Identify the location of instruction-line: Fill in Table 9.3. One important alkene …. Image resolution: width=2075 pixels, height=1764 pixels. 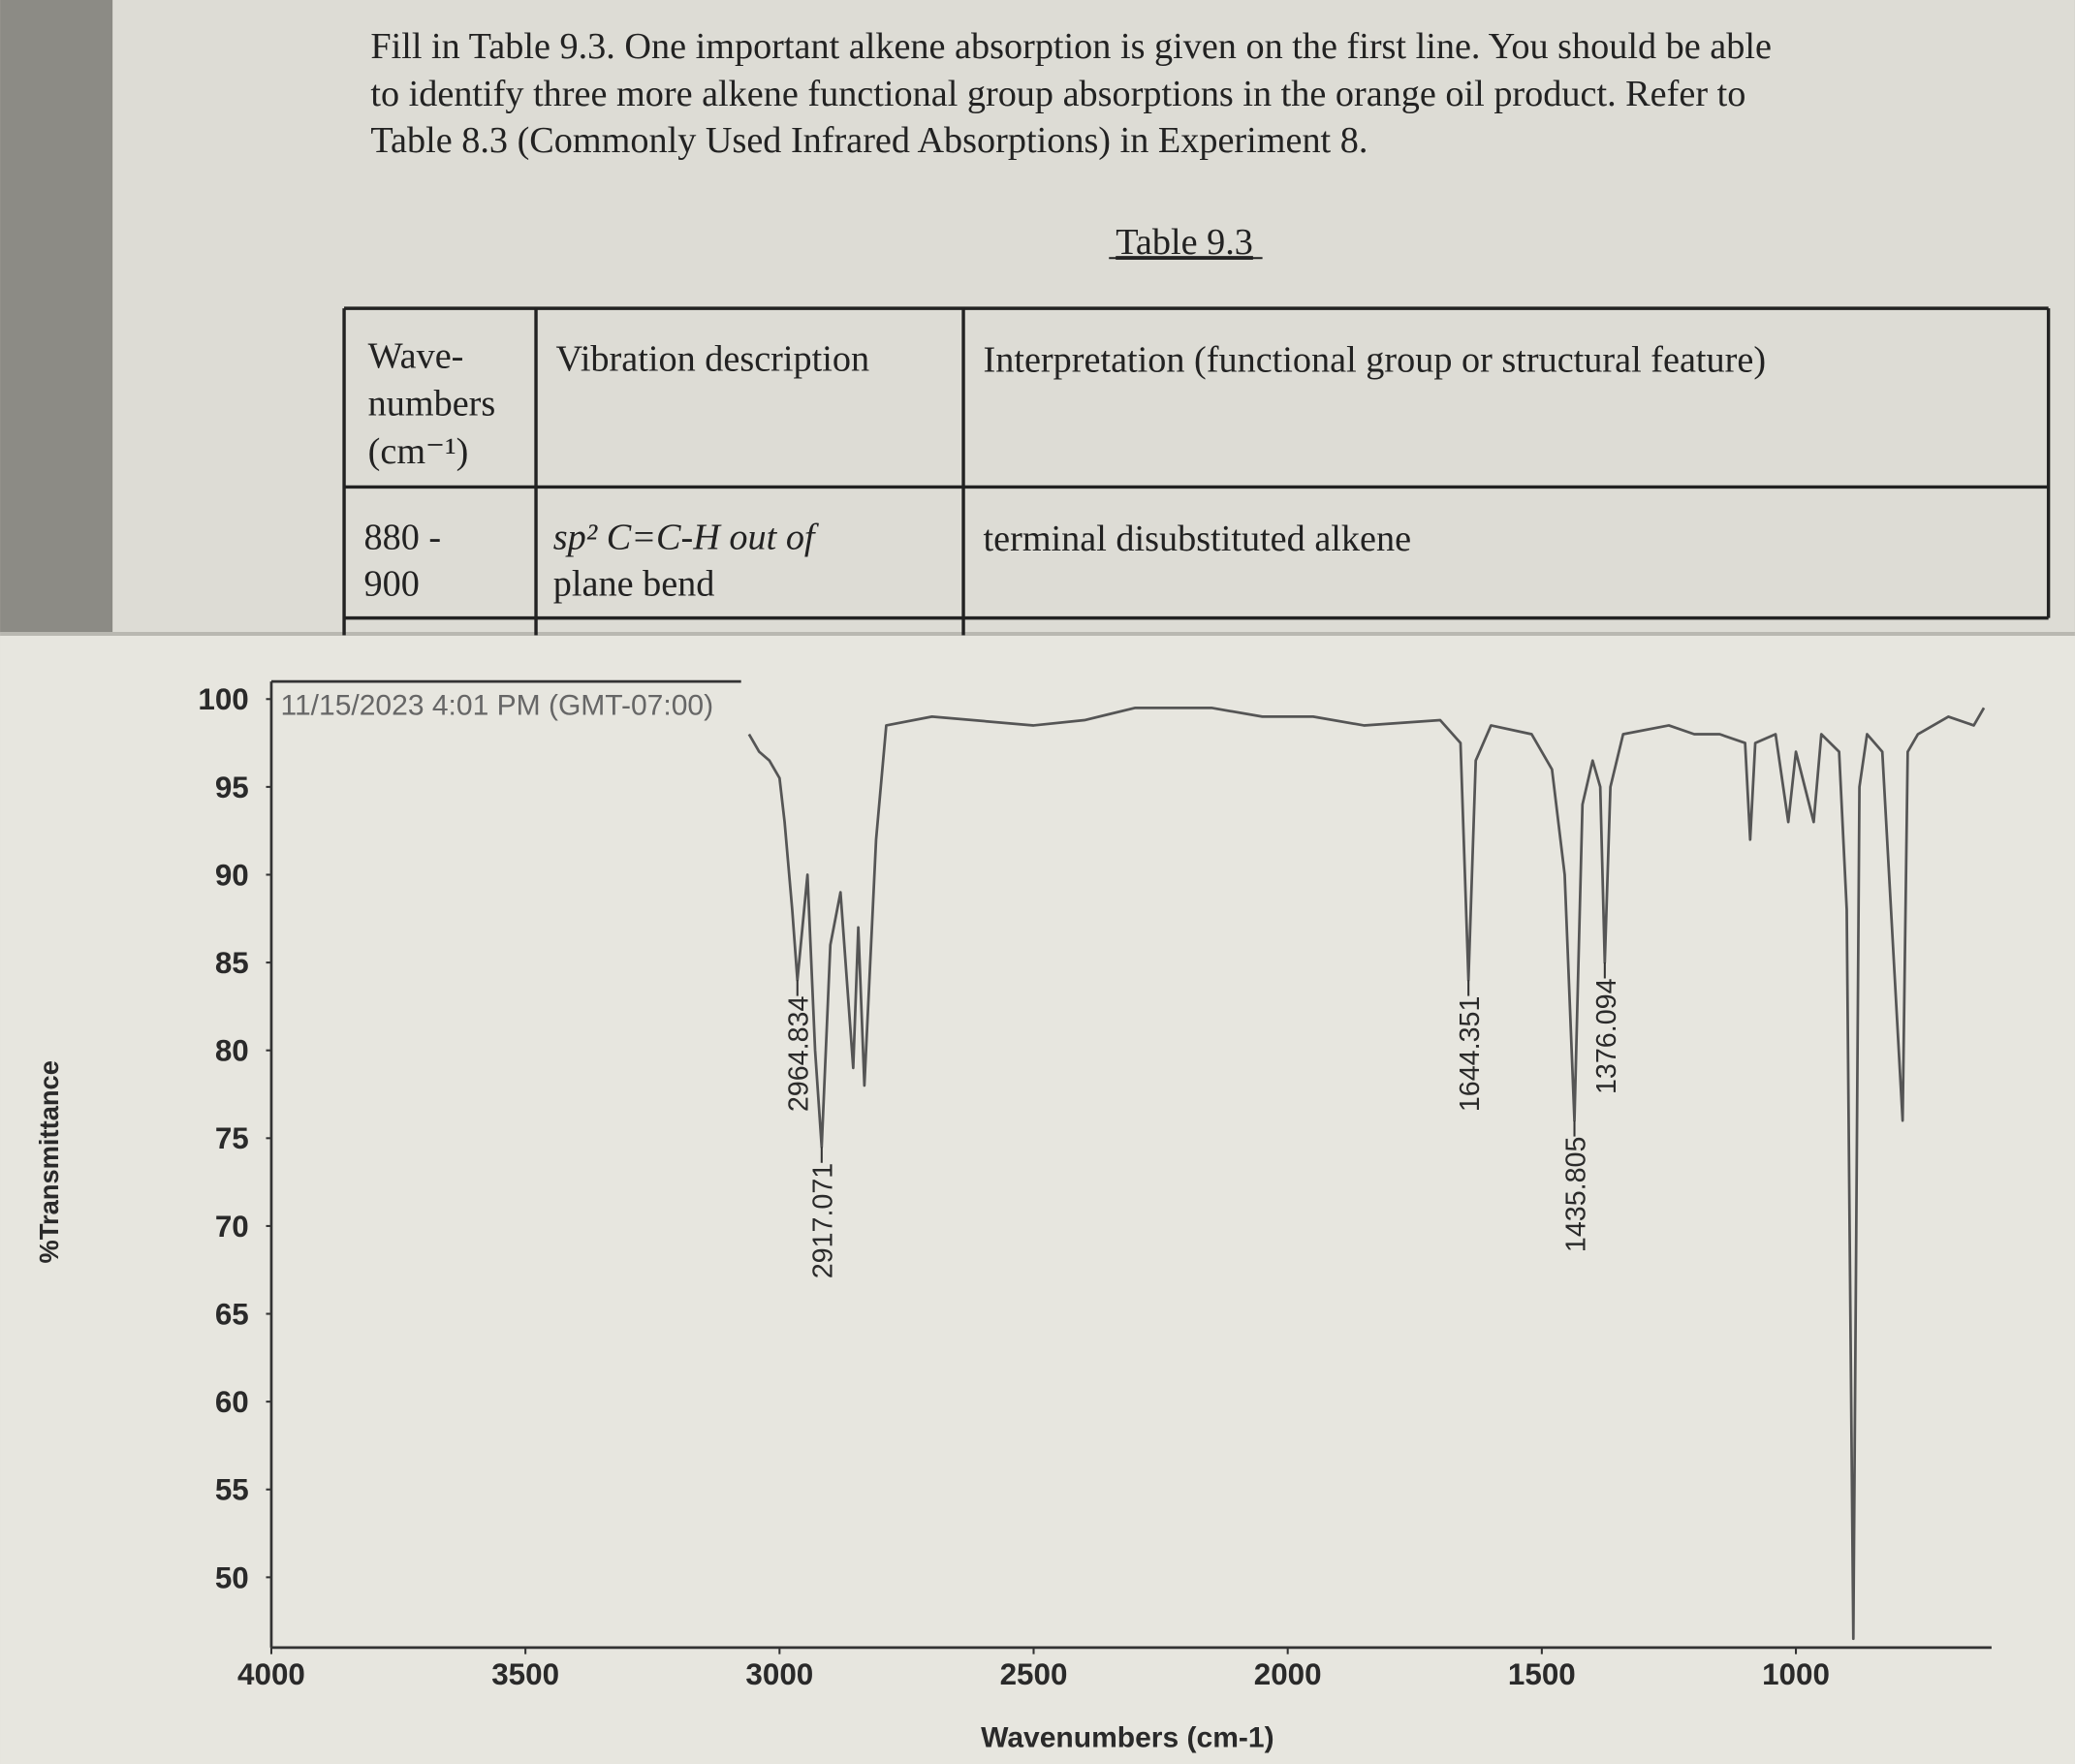
(1071, 47).